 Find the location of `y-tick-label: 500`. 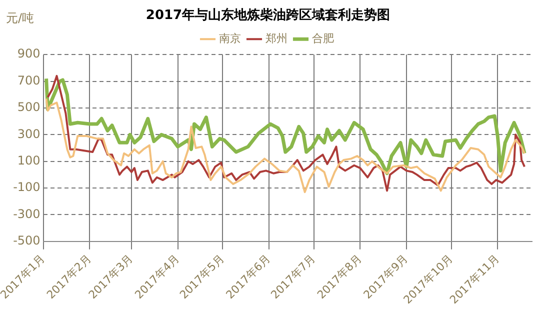

y-tick-label: 500 is located at coordinates (28, 107).